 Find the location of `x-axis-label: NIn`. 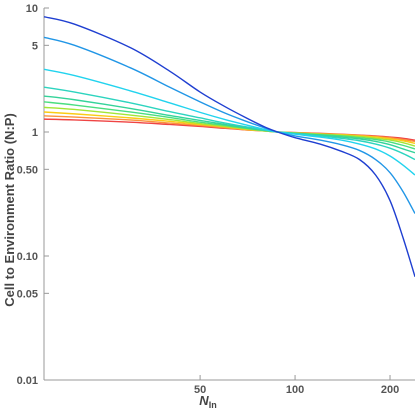

x-axis-label: NIn is located at coordinates (207, 401).